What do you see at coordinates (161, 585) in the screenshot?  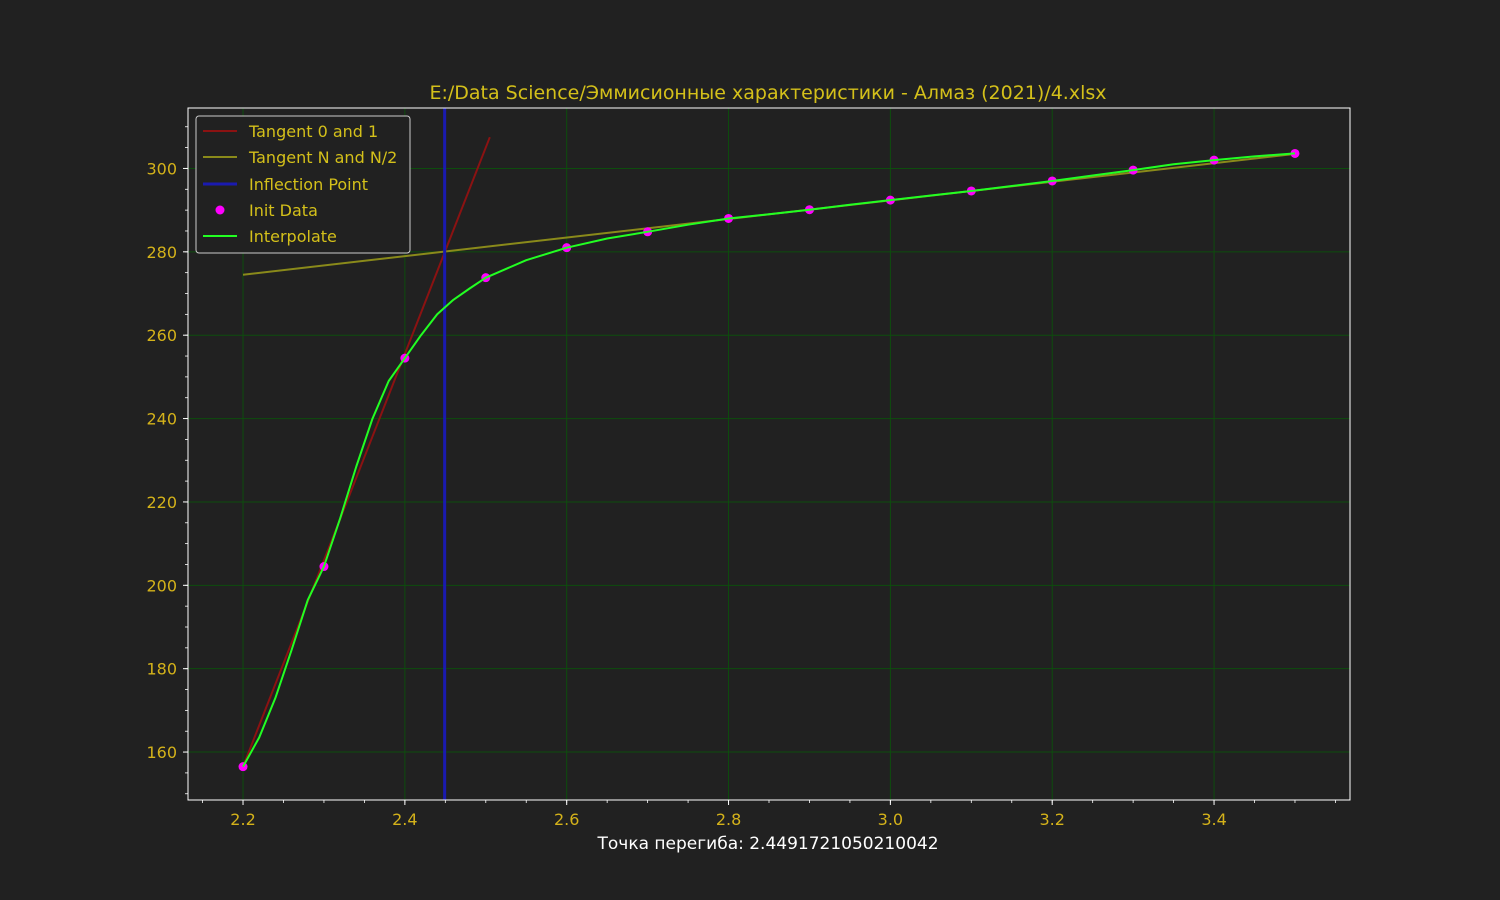 I see `y-tick-label: 200` at bounding box center [161, 585].